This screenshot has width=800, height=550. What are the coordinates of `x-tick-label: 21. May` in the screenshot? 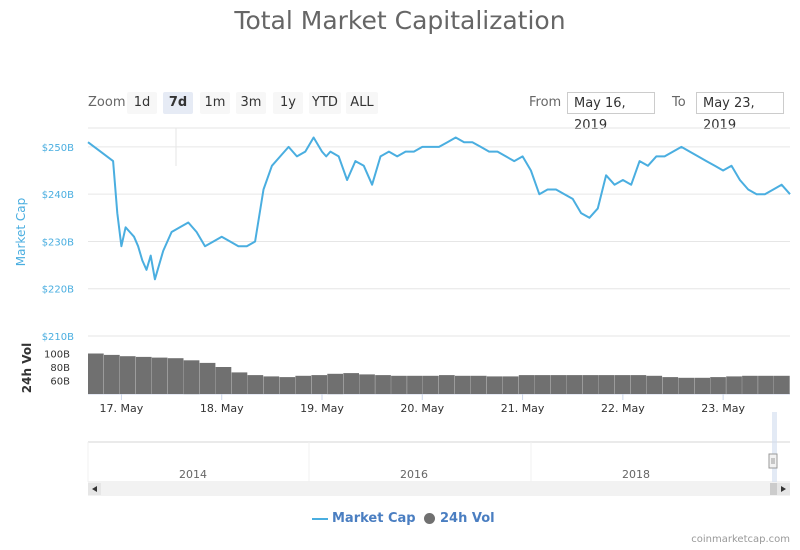 It's located at (523, 408).